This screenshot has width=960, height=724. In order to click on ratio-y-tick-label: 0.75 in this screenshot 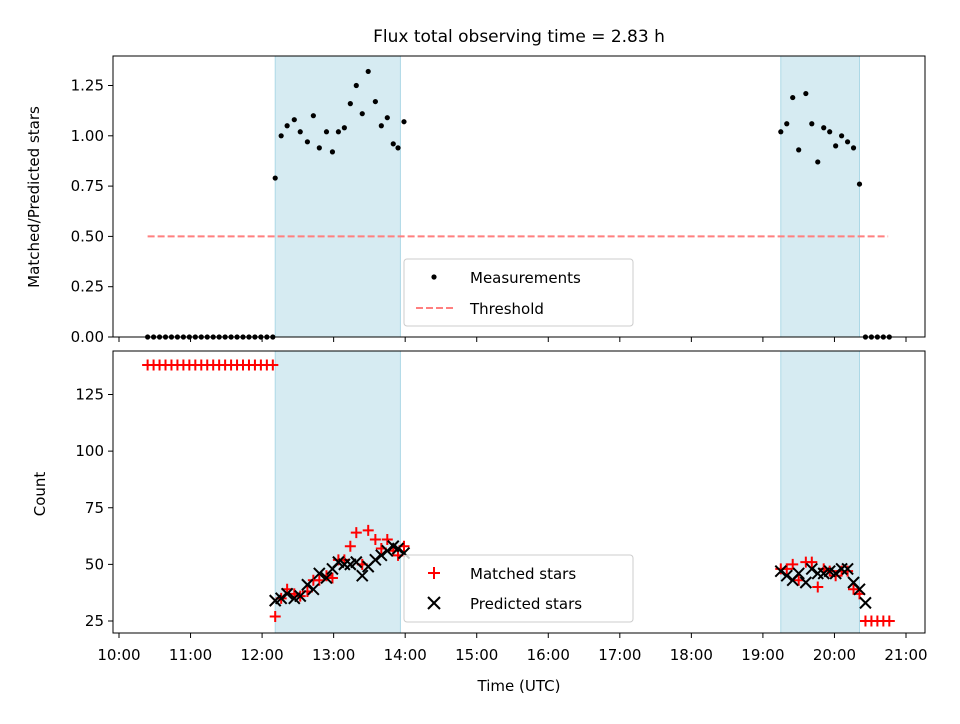, I will do `click(87, 186)`.